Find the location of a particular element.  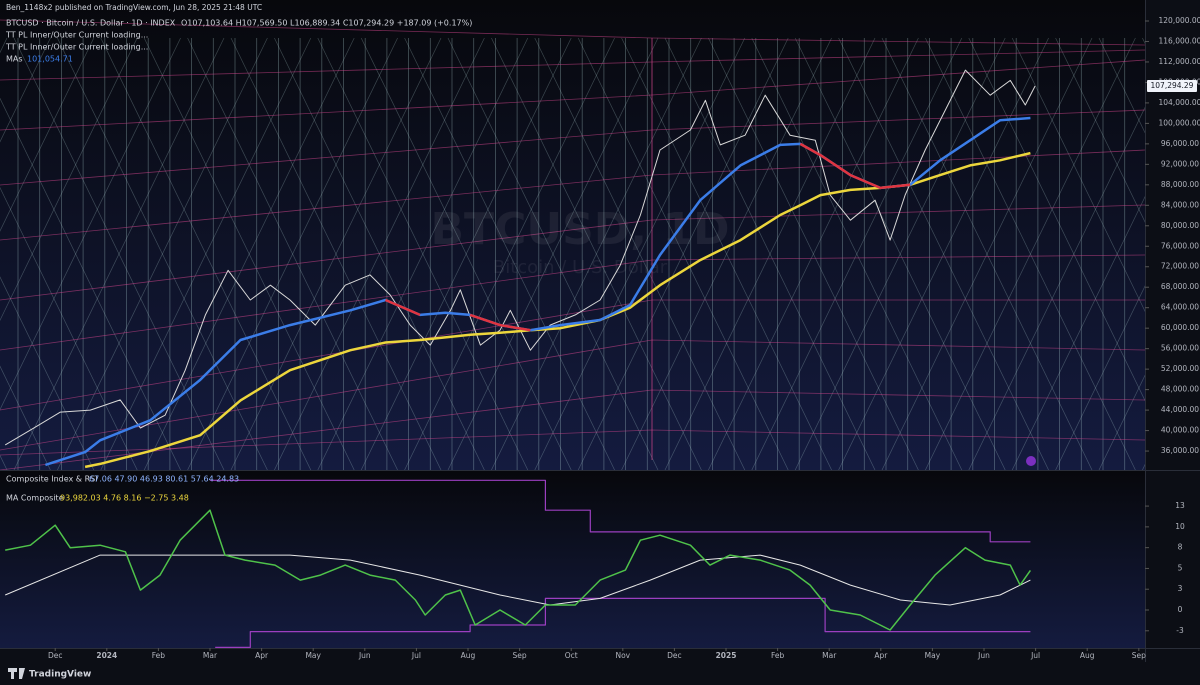

y-tick-label: 3 is located at coordinates (1180, 588).